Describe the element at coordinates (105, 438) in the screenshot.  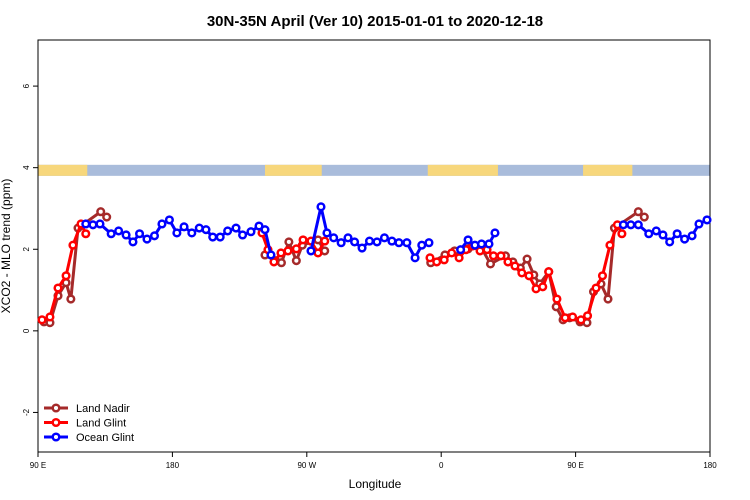
I see `legend-label: Ocean Glint` at that location.